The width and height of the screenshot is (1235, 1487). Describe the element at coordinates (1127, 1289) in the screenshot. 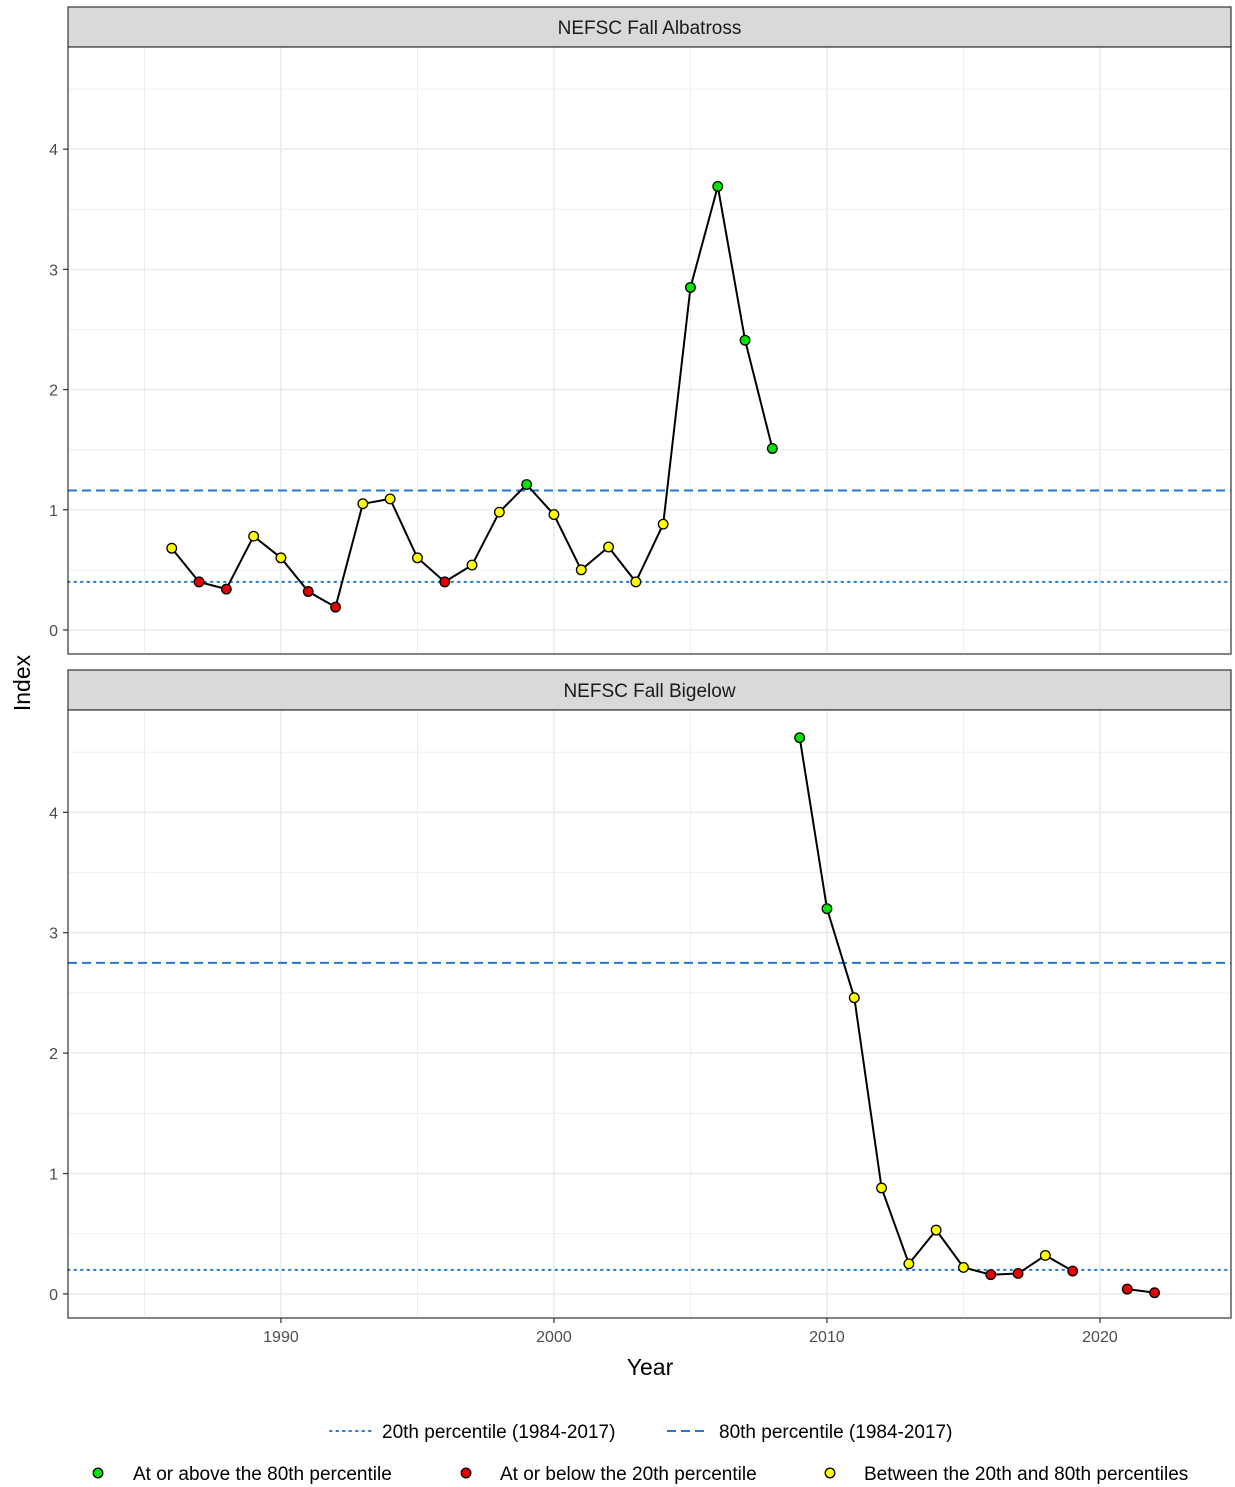

I see `data-point-2021` at that location.